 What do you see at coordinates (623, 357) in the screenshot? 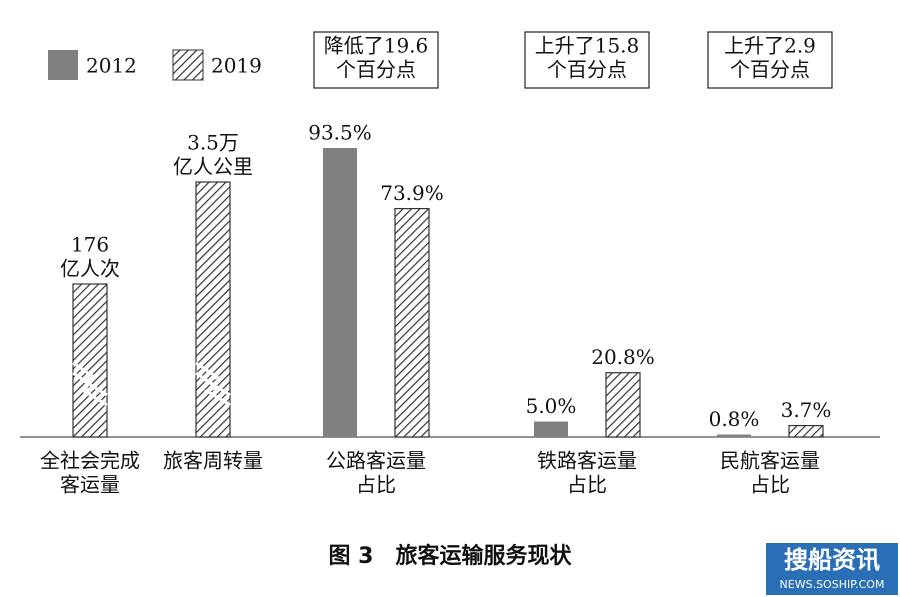
I see `value-label: 20.8%` at bounding box center [623, 357].